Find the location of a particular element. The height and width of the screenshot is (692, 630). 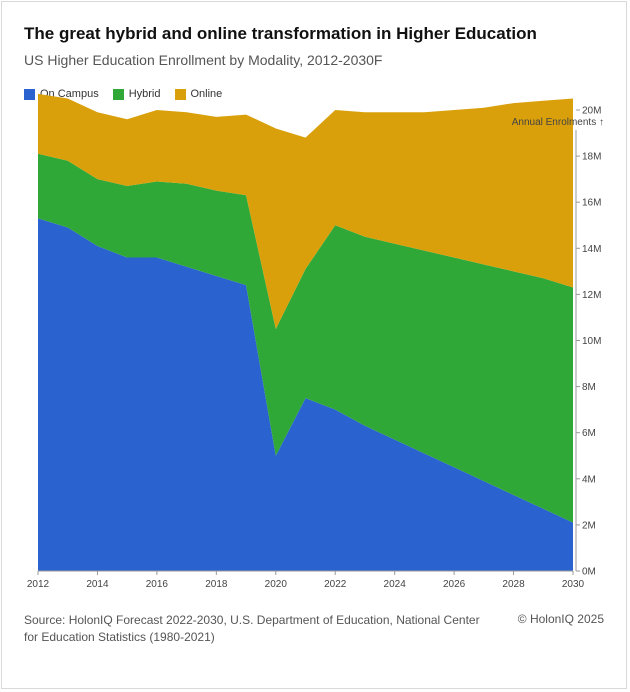

y-tick-label-0M: 0M is located at coordinates (589, 572).